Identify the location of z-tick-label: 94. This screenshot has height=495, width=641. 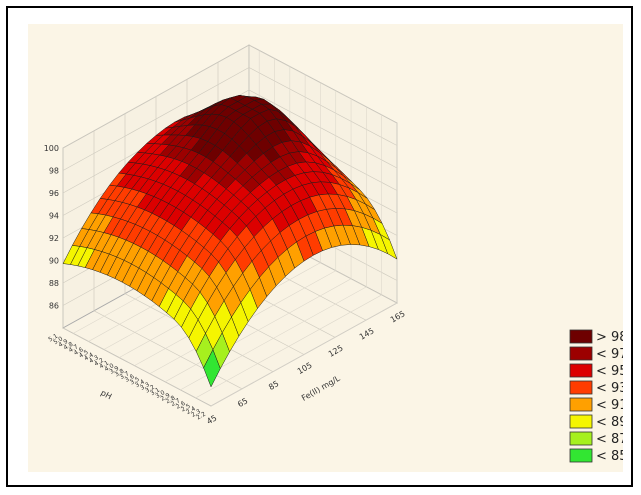
(54, 216).